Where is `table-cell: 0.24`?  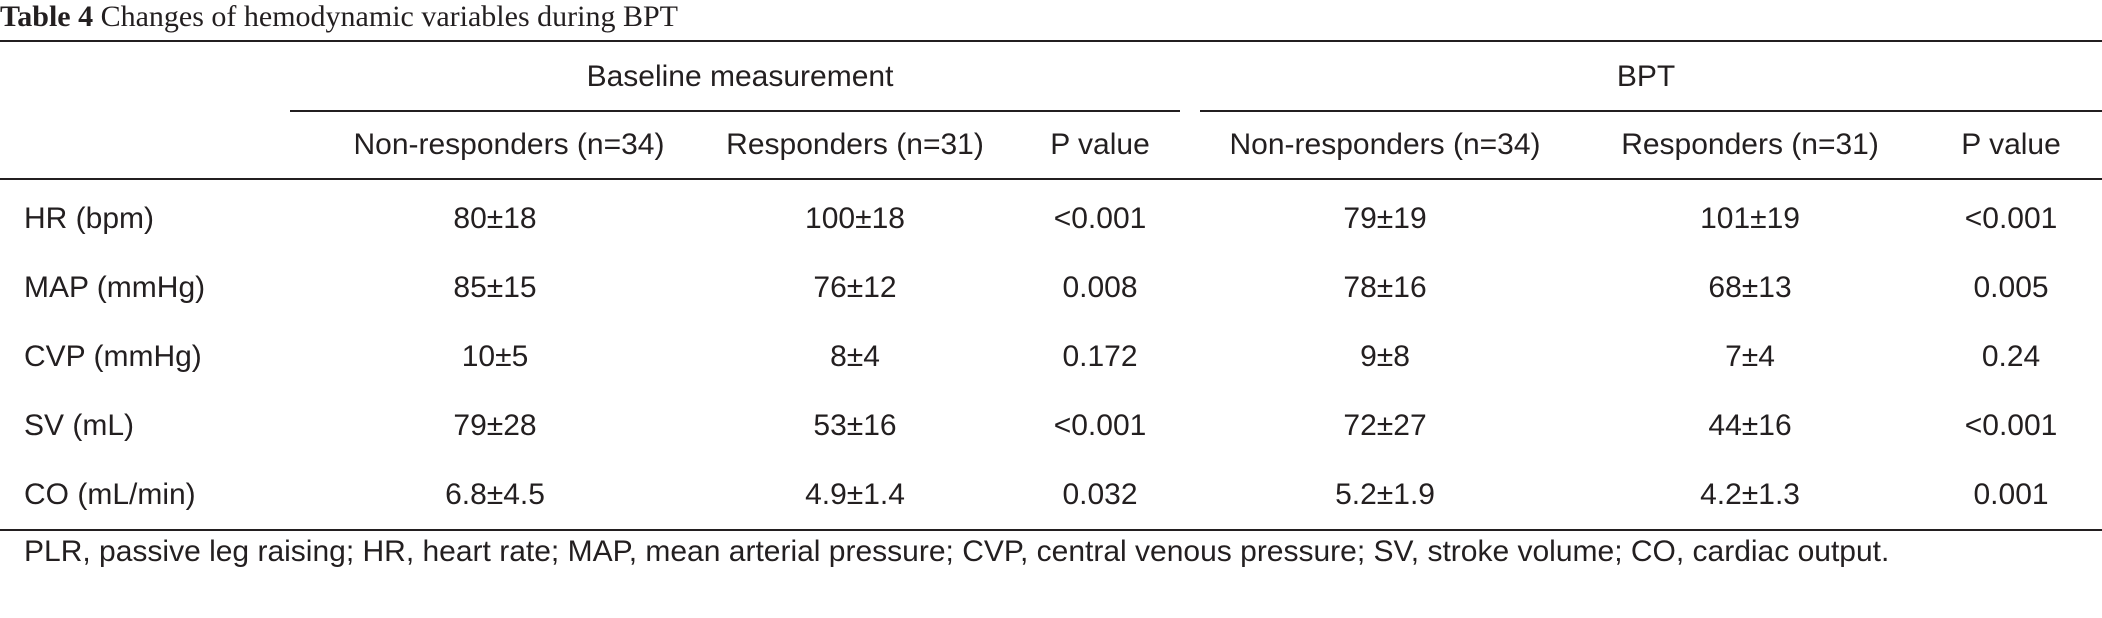
table-cell: 0.24 is located at coordinates (2011, 356).